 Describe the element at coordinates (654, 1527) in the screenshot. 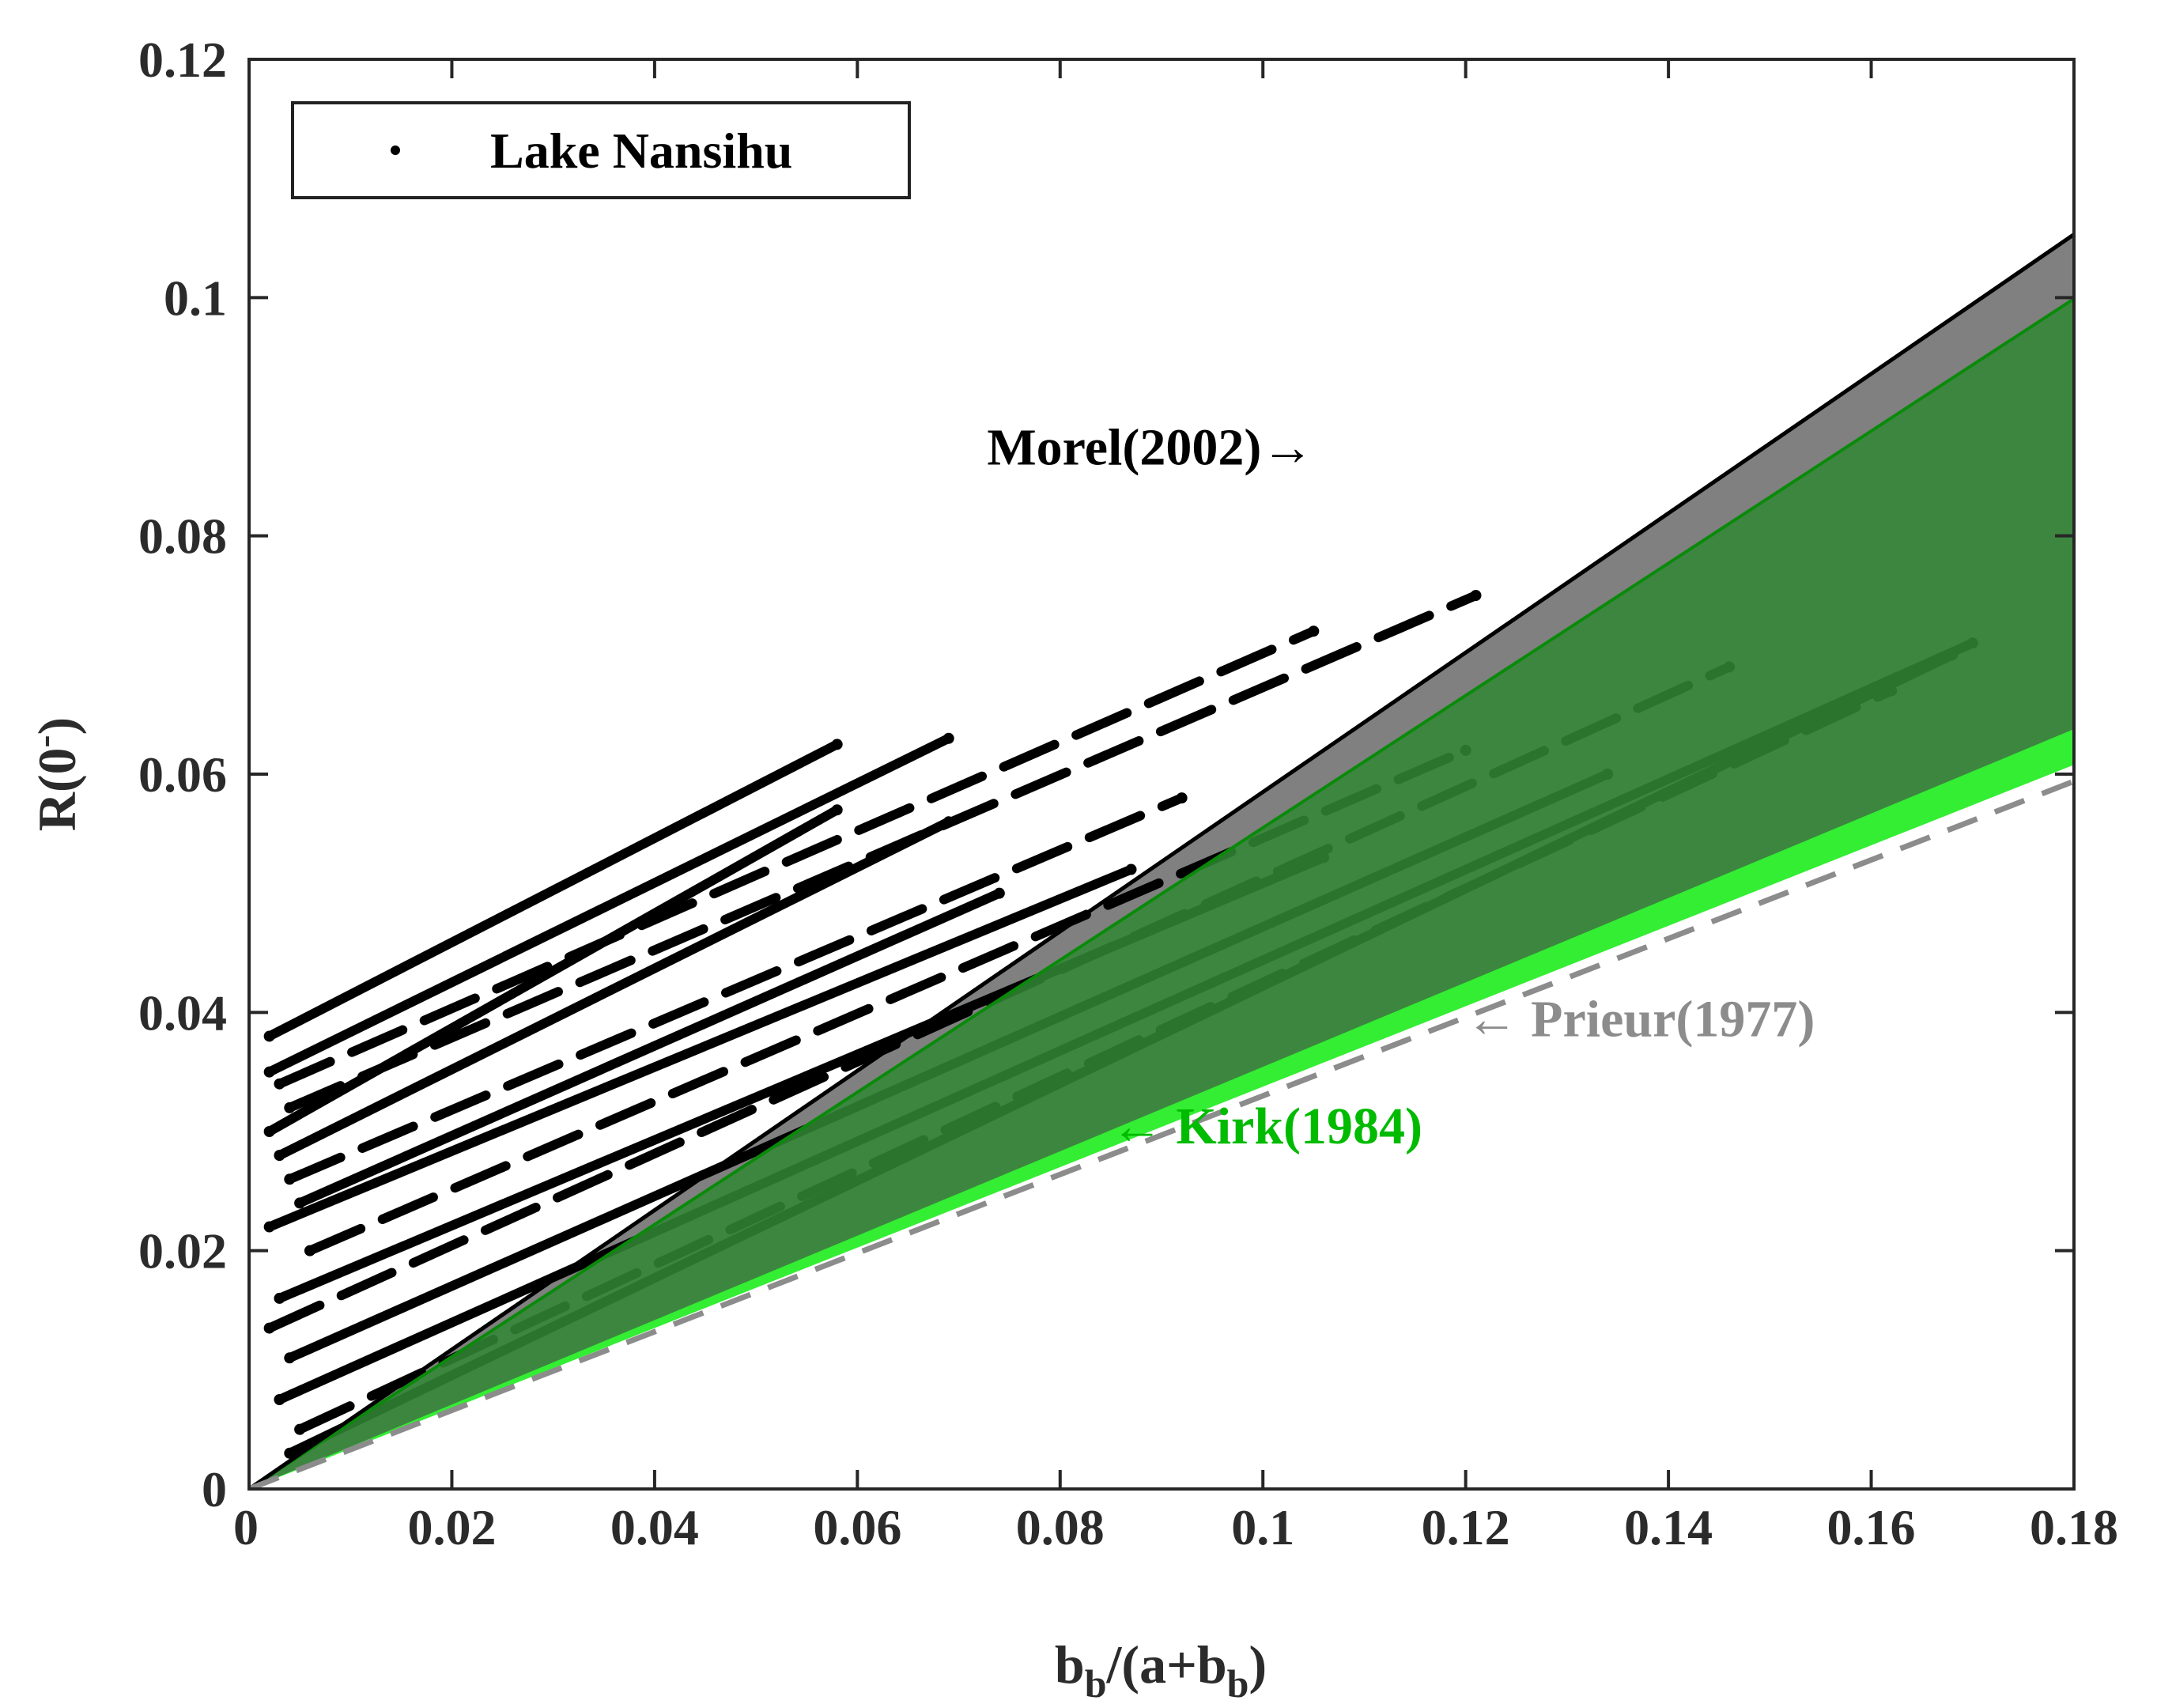

I see `x-tick-label-2: 0.04` at that location.